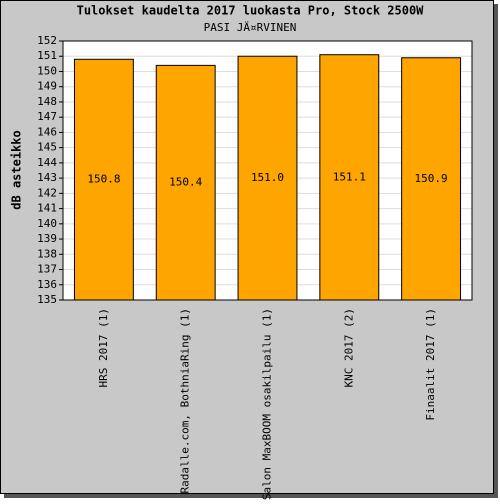 This screenshot has height=504, width=500. What do you see at coordinates (47, 70) in the screenshot?
I see `y-tick-label: 150` at bounding box center [47, 70].